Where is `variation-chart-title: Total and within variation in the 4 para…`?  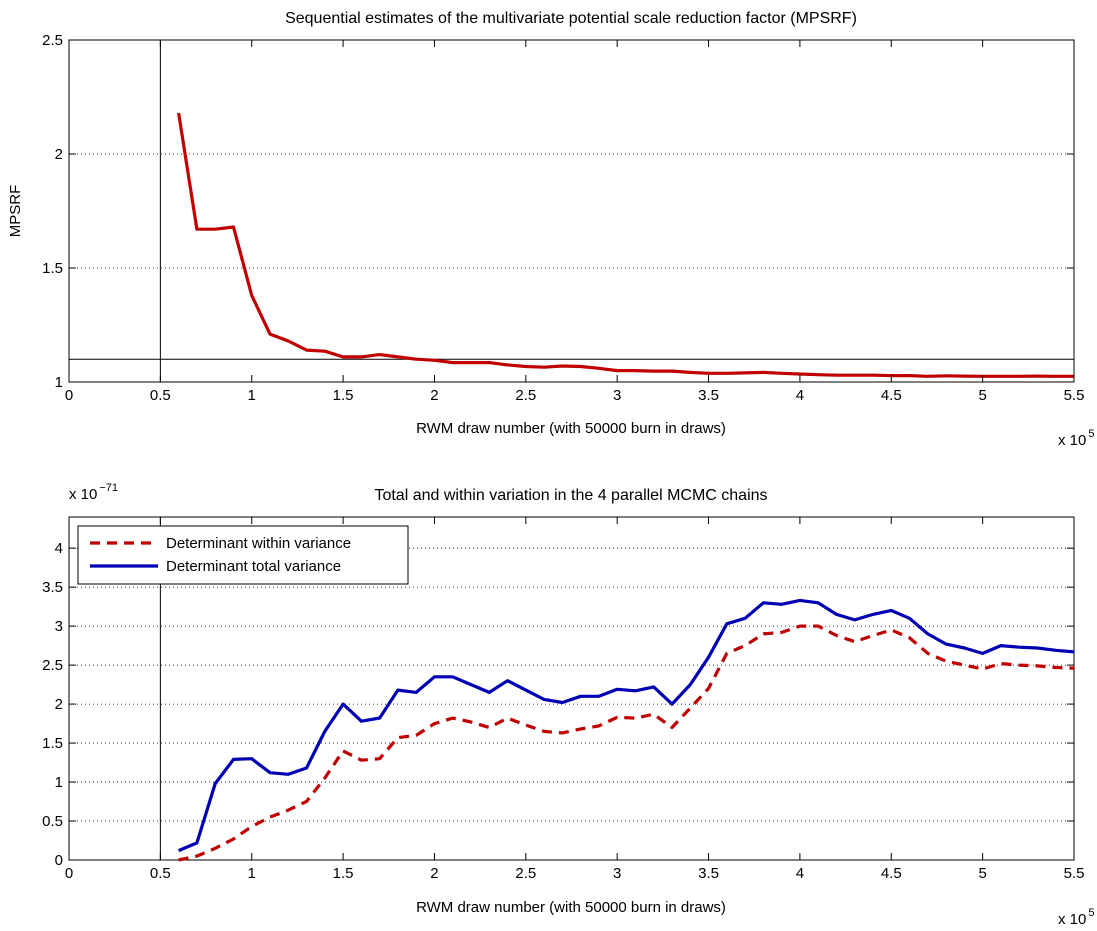 variation-chart-title: Total and within variation in the 4 para… is located at coordinates (570, 495).